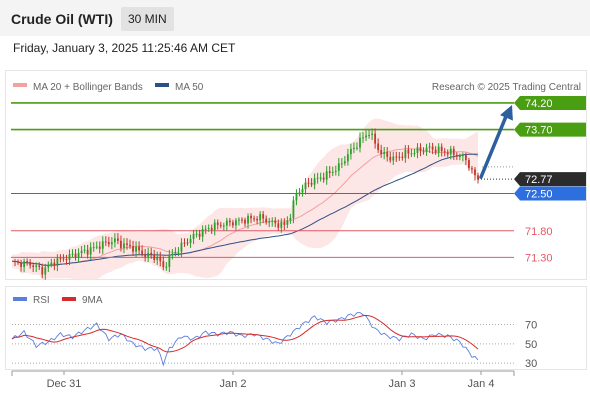 The width and height of the screenshot is (590, 400). I want to click on x-tick-label: Jan 4, so click(481, 384).